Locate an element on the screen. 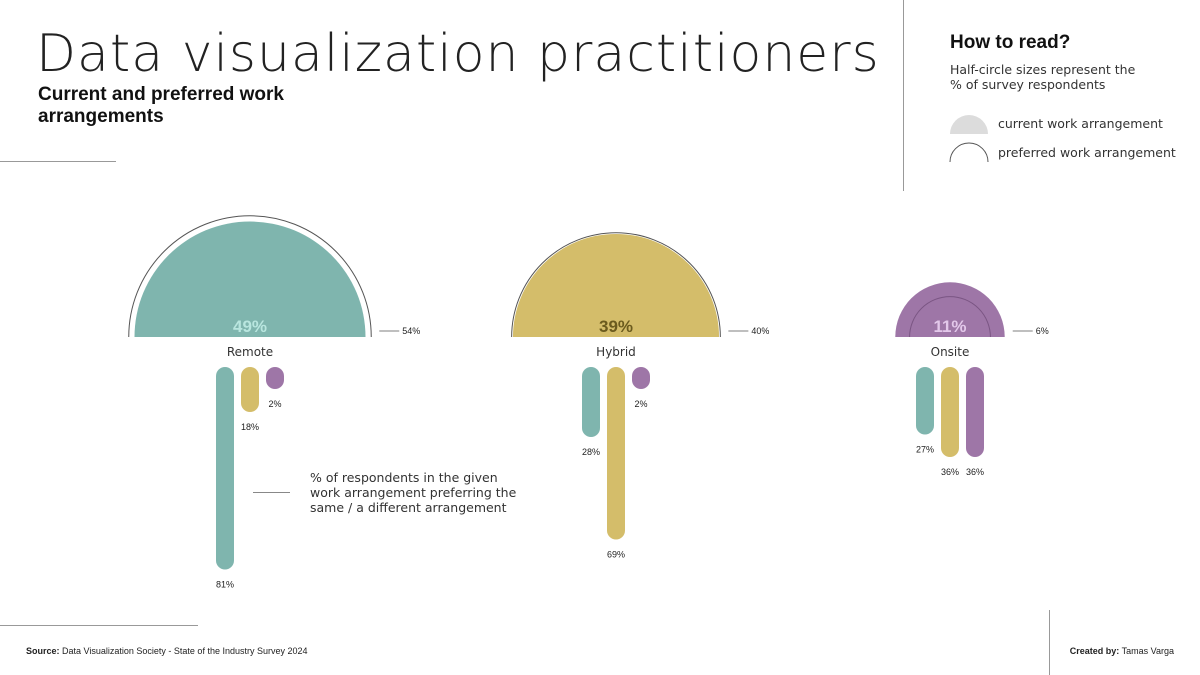 The image size is (1200, 675). divider-bottom-left is located at coordinates (99, 625).